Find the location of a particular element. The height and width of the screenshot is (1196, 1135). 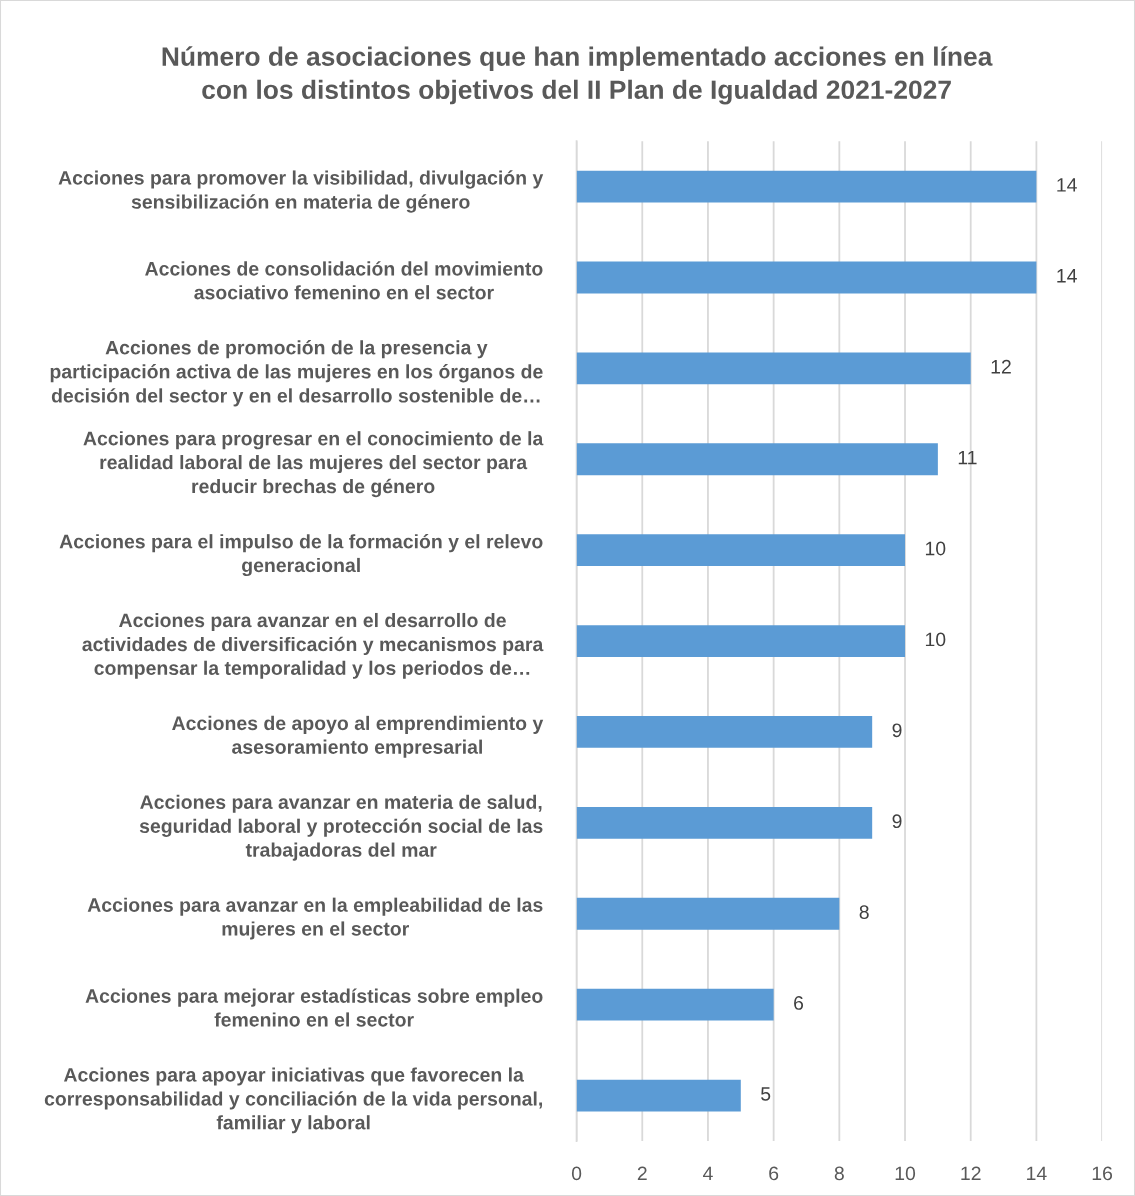

x-tick-label: 14 is located at coordinates (1037, 1173).